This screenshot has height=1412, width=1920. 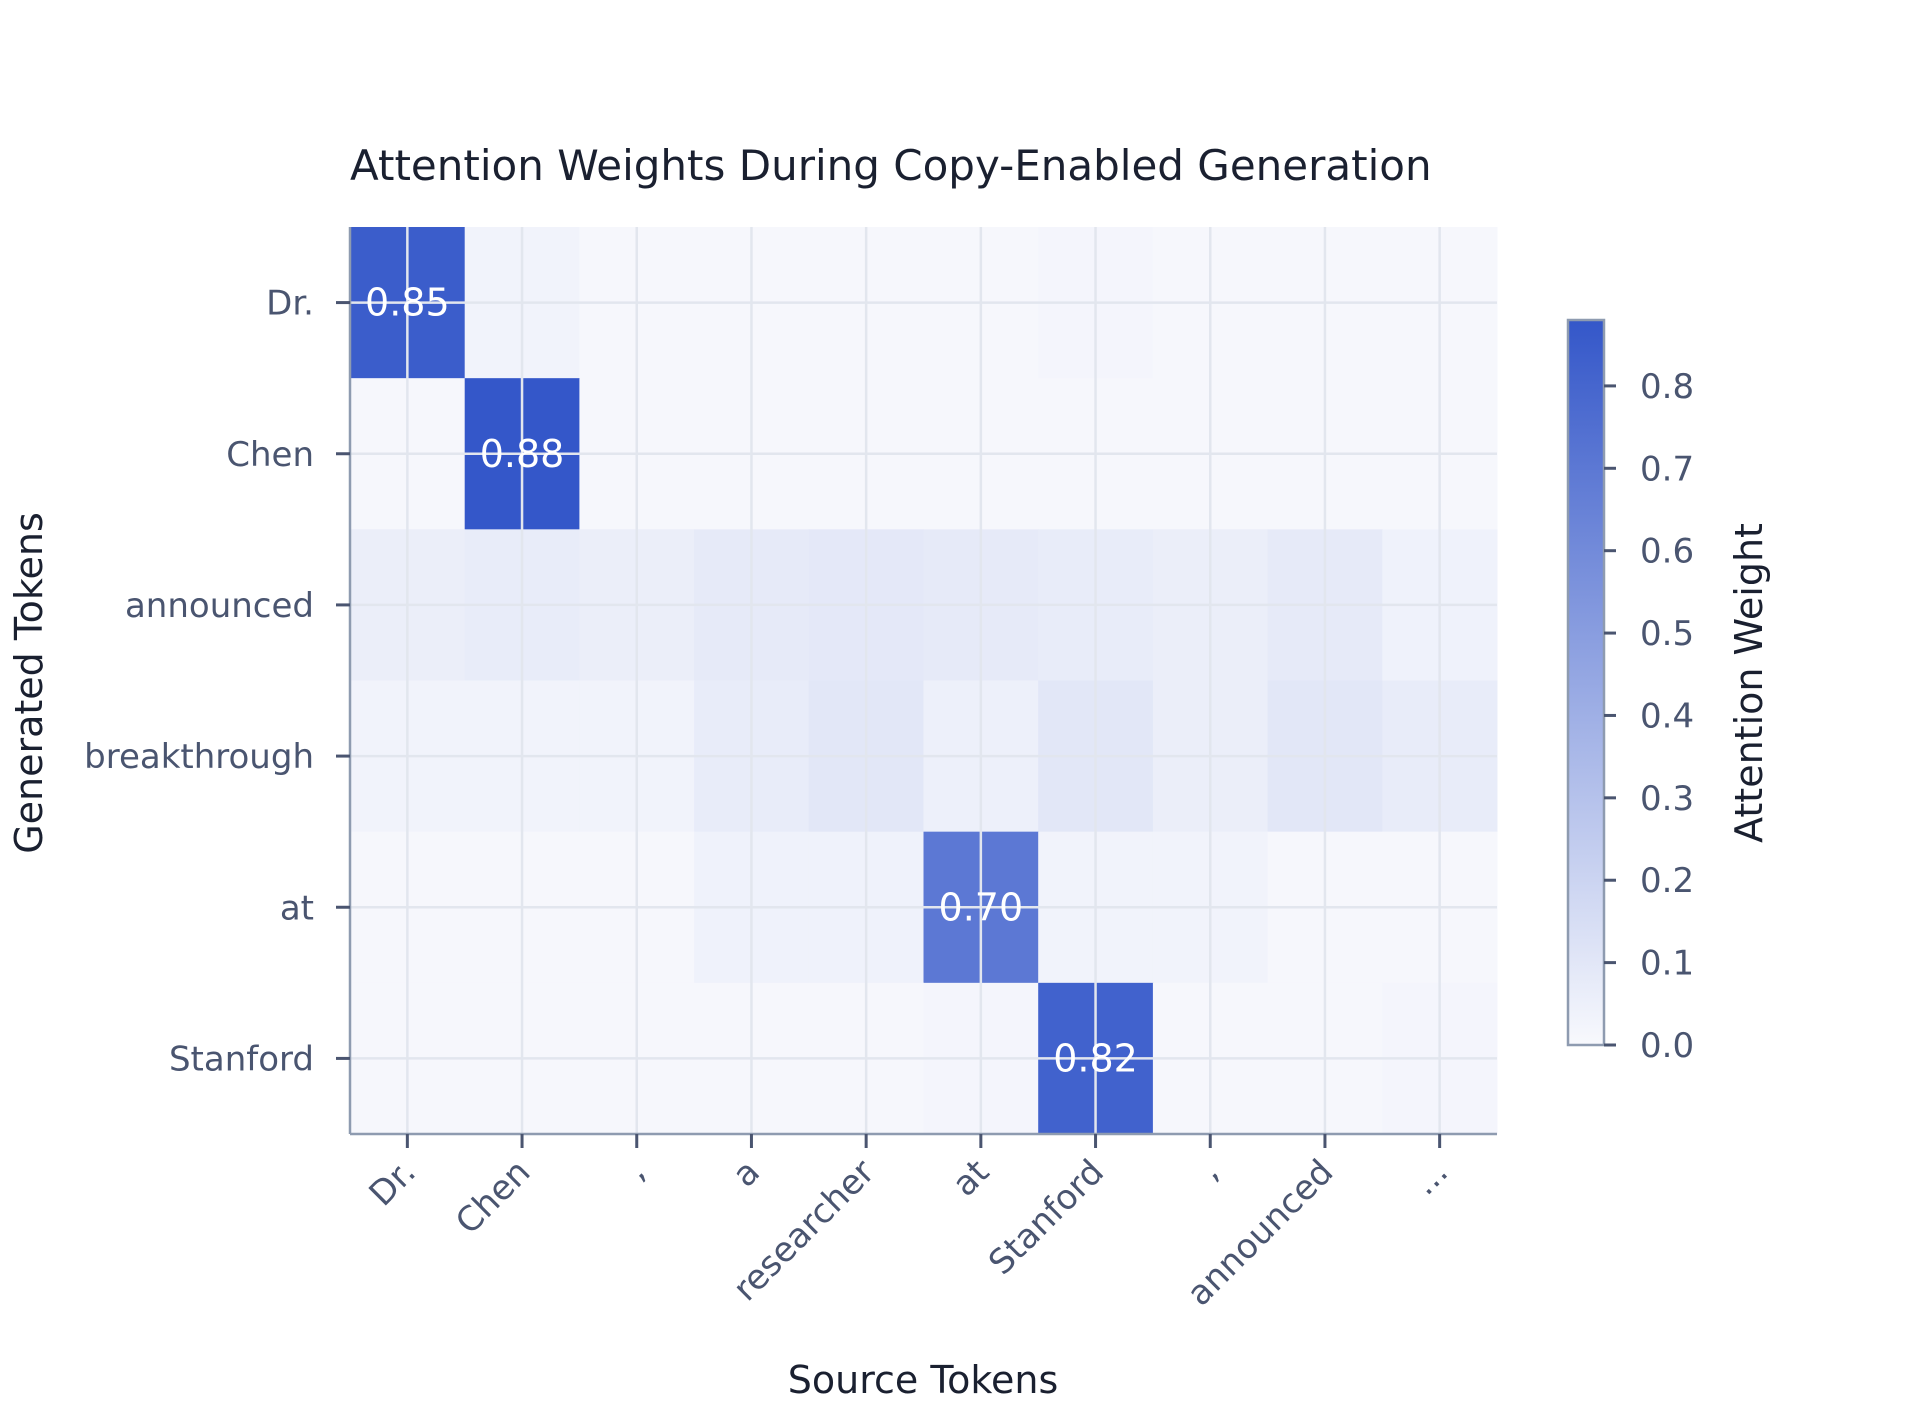 I want to click on y-tick-label: Chen, so click(x=270, y=455).